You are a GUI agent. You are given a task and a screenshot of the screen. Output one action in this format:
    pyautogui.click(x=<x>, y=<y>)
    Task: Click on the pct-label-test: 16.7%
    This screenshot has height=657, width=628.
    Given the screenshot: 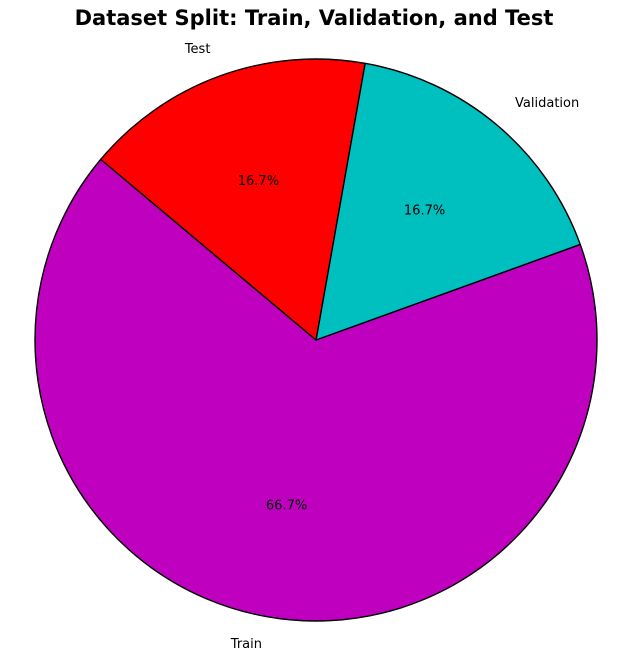 What is the action you would take?
    pyautogui.click(x=258, y=181)
    